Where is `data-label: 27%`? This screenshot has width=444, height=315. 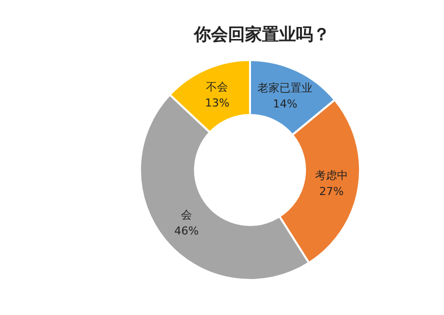 data-label: 27% is located at coordinates (331, 191).